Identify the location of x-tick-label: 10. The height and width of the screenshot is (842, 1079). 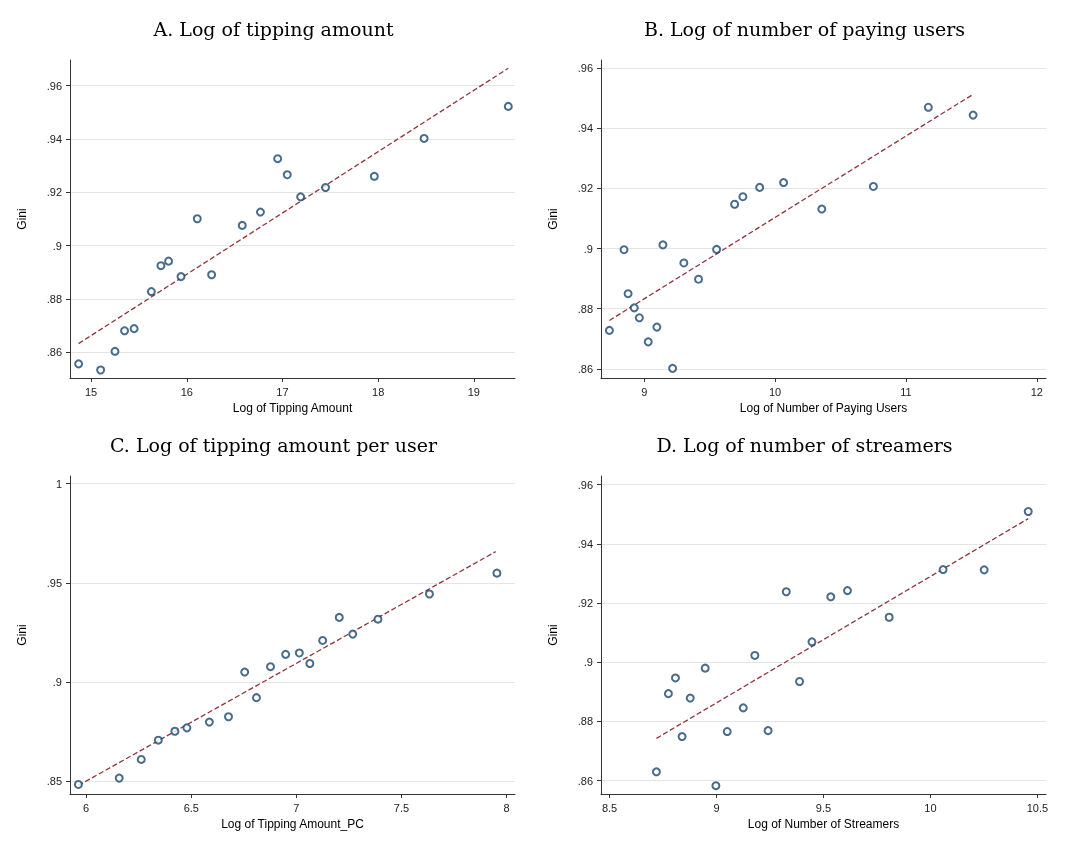
(930, 807).